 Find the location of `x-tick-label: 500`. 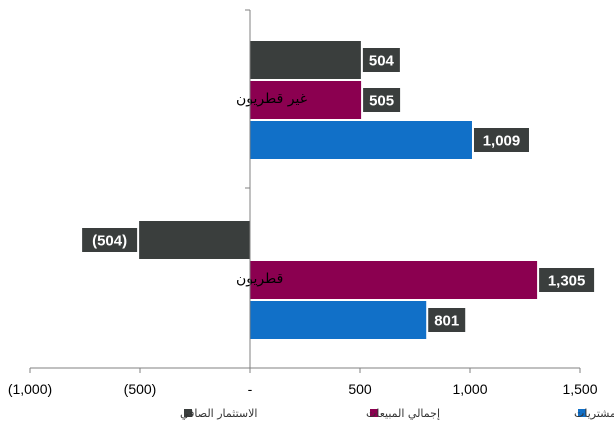

x-tick-label: 500 is located at coordinates (360, 389).